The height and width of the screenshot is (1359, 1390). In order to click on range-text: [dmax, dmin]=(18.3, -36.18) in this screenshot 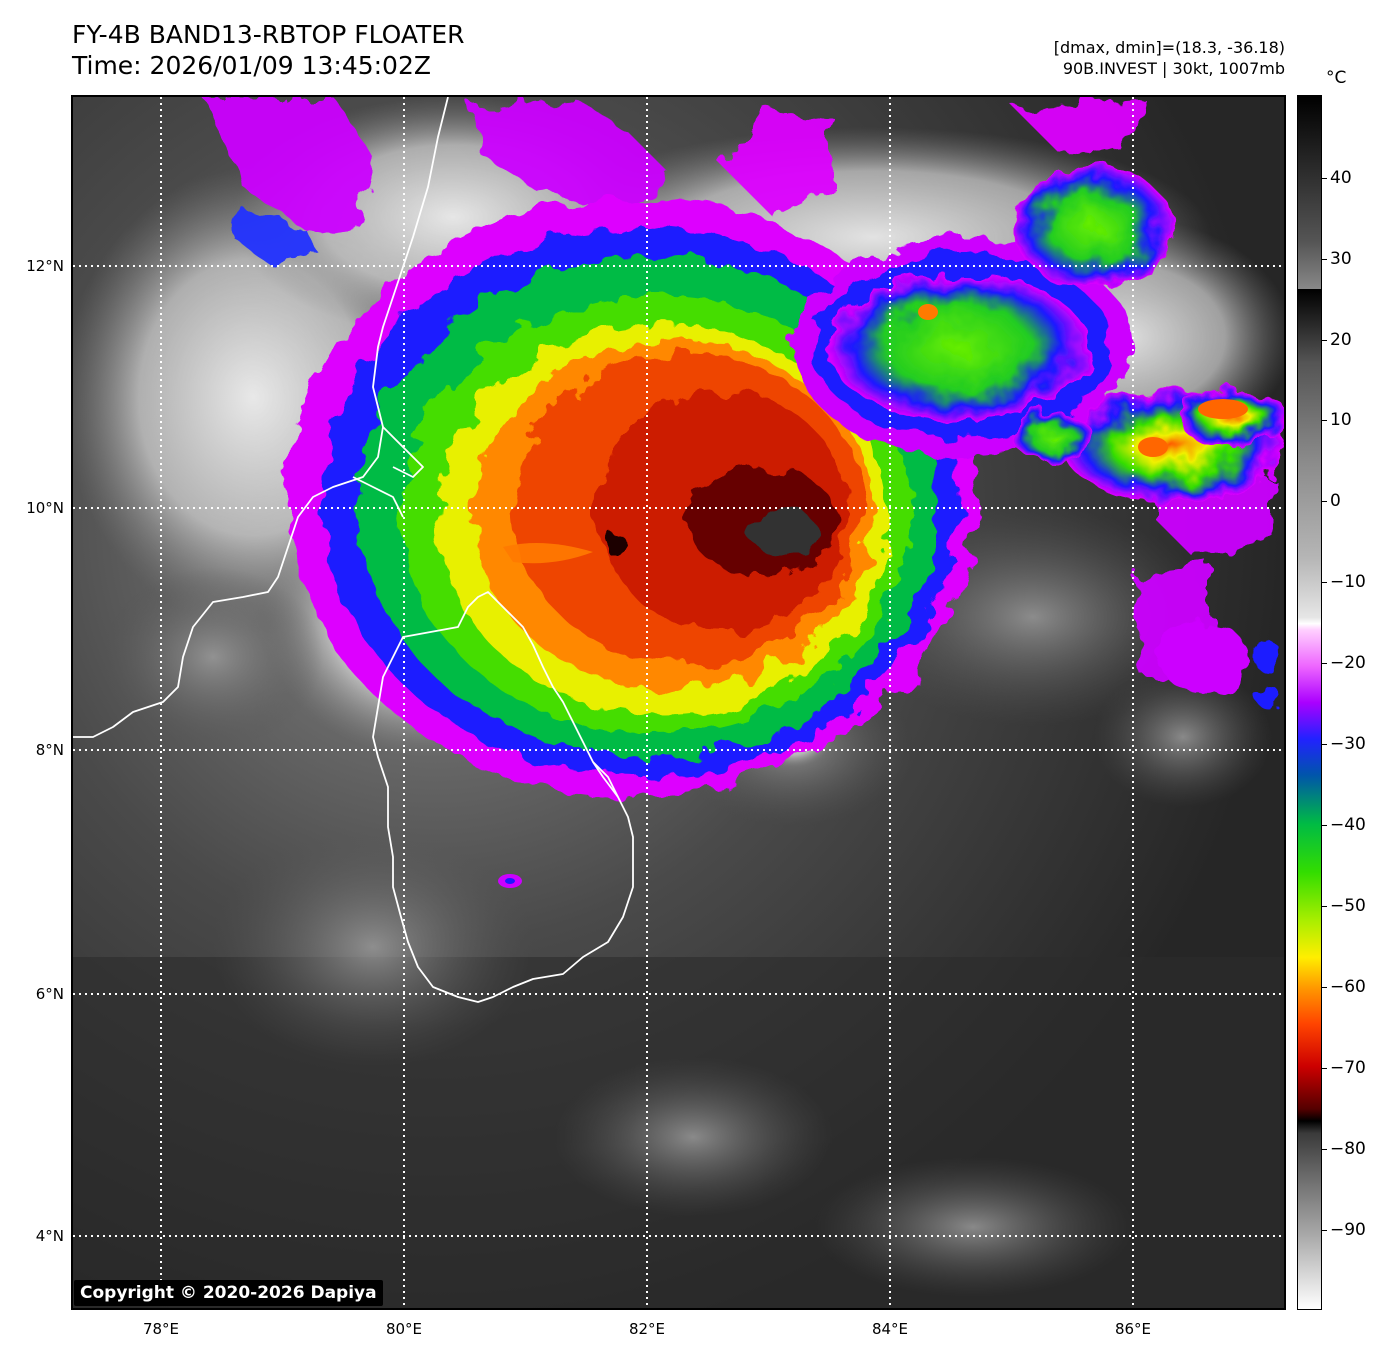, I will do `click(1169, 47)`.